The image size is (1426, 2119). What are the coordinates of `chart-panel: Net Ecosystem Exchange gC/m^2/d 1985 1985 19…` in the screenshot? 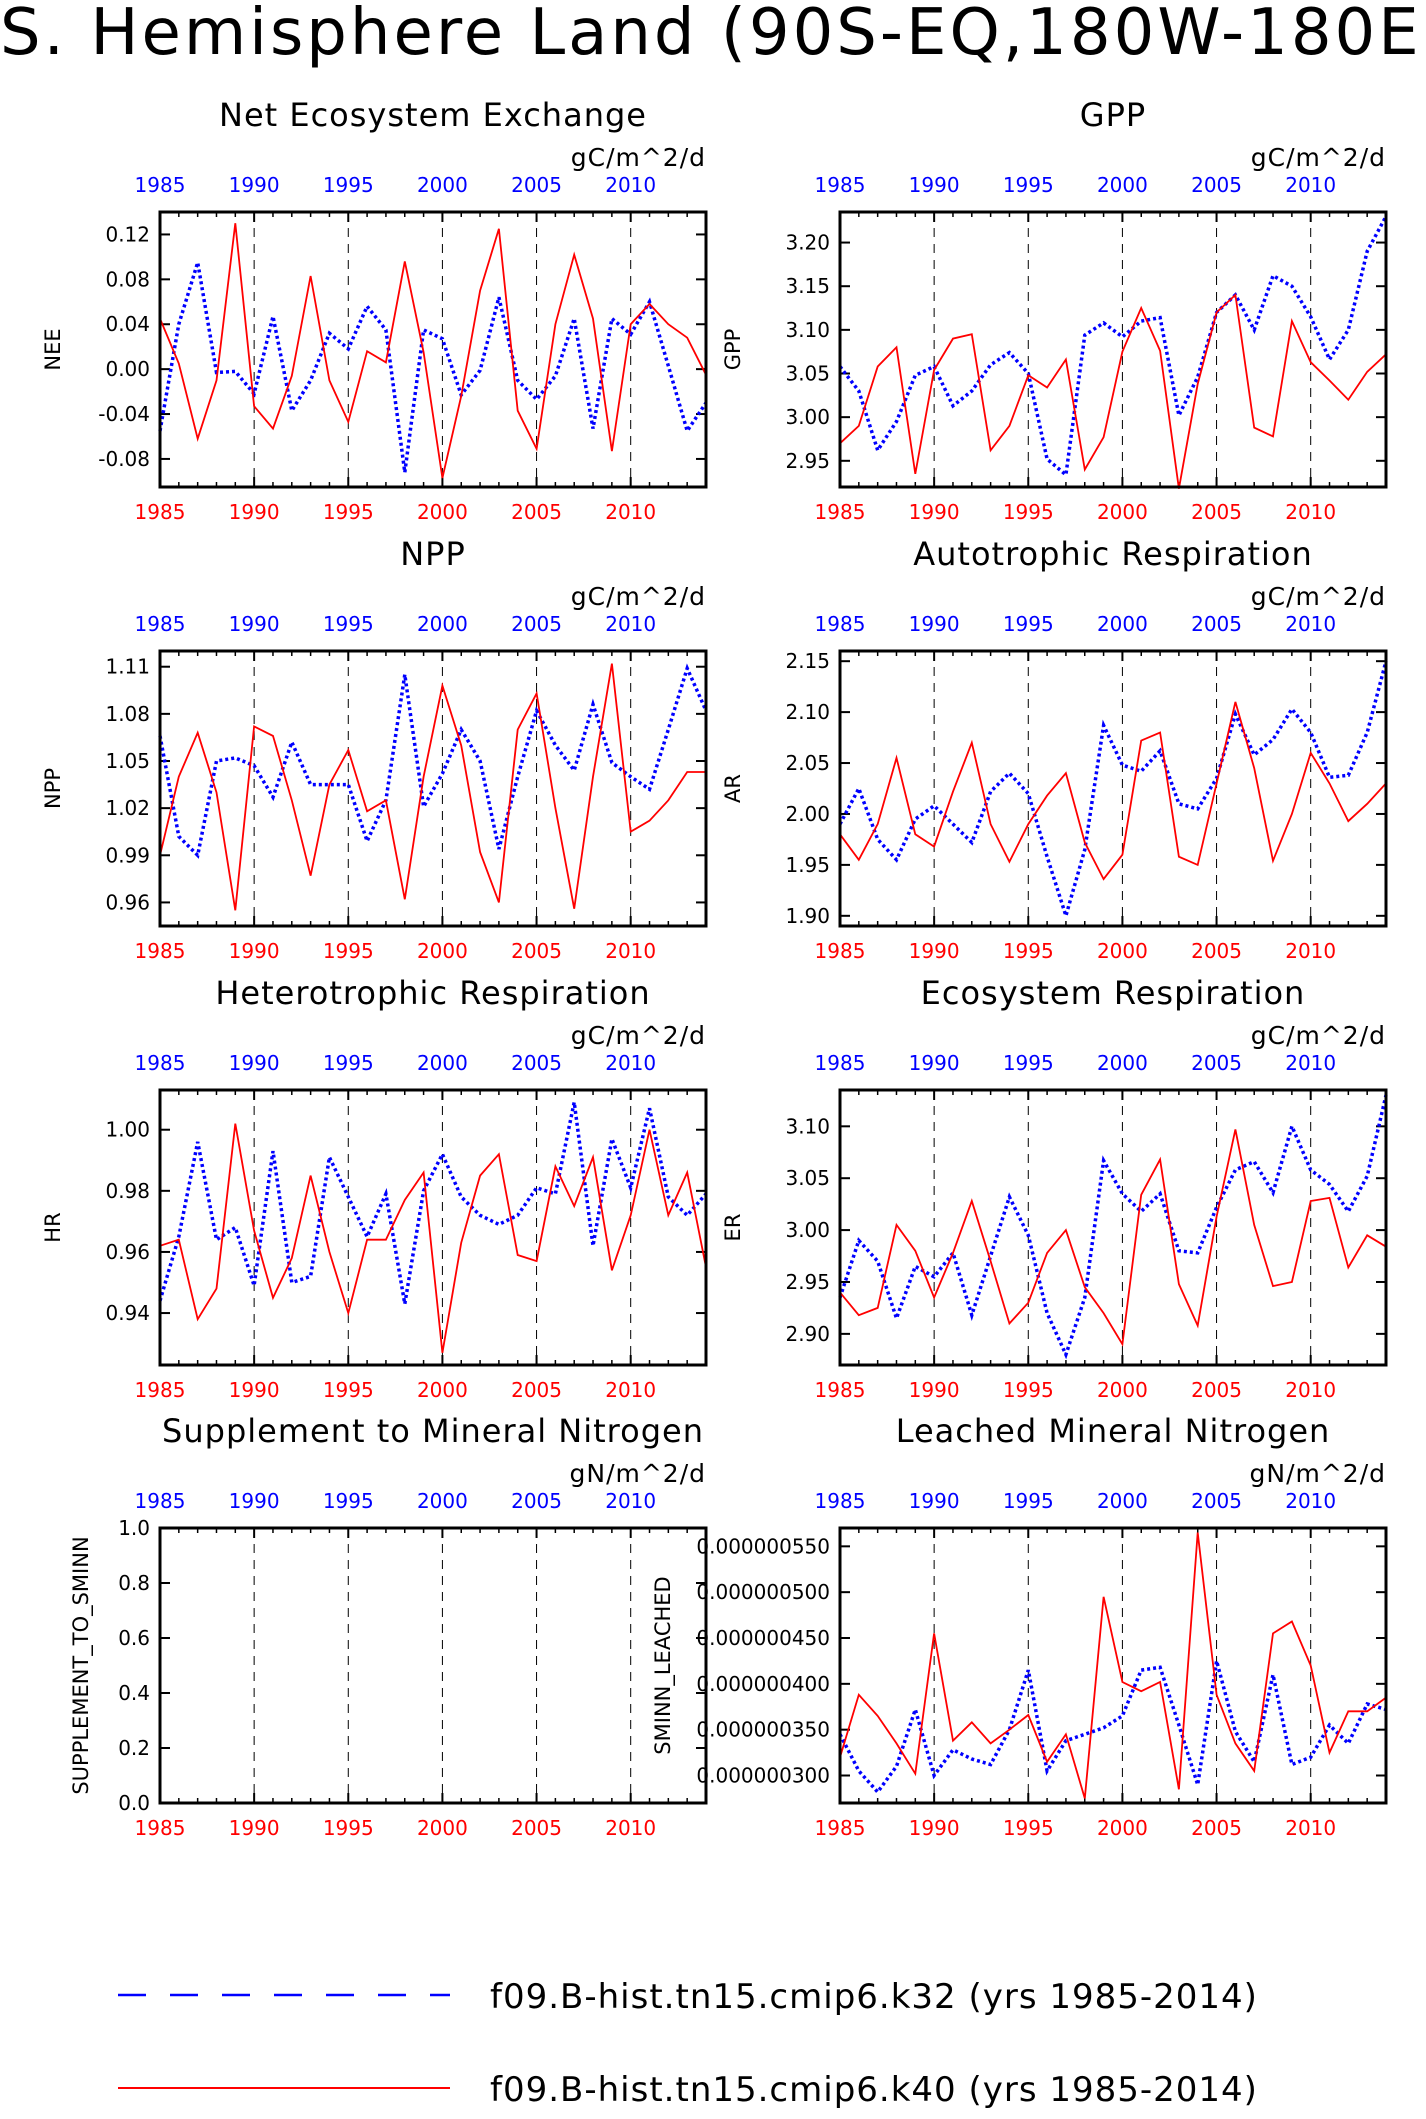 It's located at (374, 310).